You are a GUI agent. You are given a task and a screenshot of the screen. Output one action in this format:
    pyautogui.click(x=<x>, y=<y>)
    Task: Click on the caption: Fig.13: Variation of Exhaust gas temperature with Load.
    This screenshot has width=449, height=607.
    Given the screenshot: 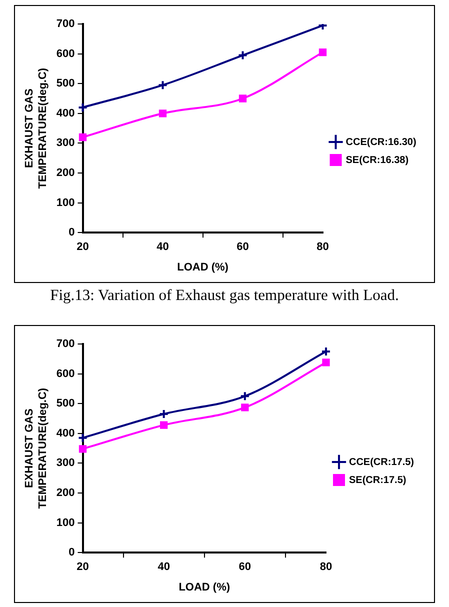 What is the action you would take?
    pyautogui.click(x=224, y=296)
    